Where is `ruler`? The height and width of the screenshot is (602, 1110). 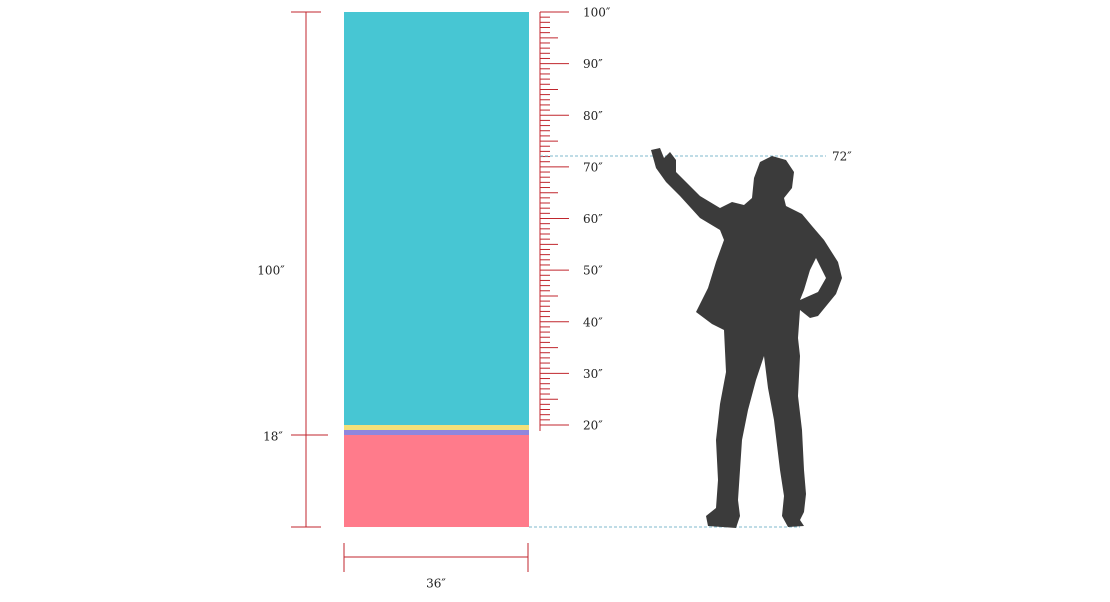 ruler is located at coordinates (554, 221).